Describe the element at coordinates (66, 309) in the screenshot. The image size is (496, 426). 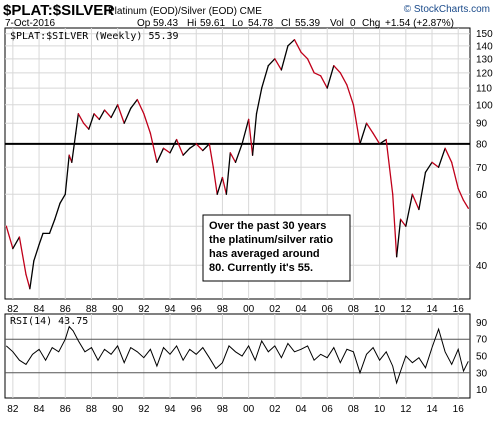
I see `price-x-tick-label: 86` at that location.